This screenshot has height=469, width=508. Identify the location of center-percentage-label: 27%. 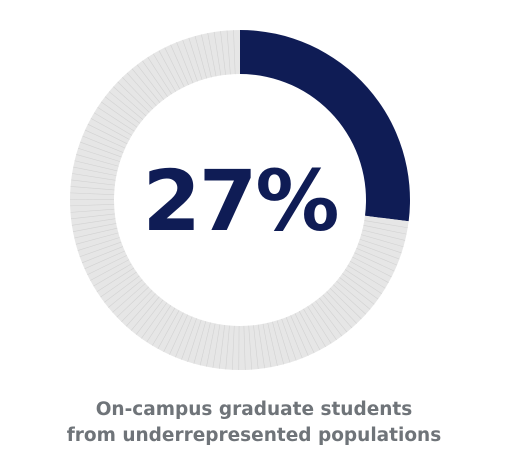
(239, 201).